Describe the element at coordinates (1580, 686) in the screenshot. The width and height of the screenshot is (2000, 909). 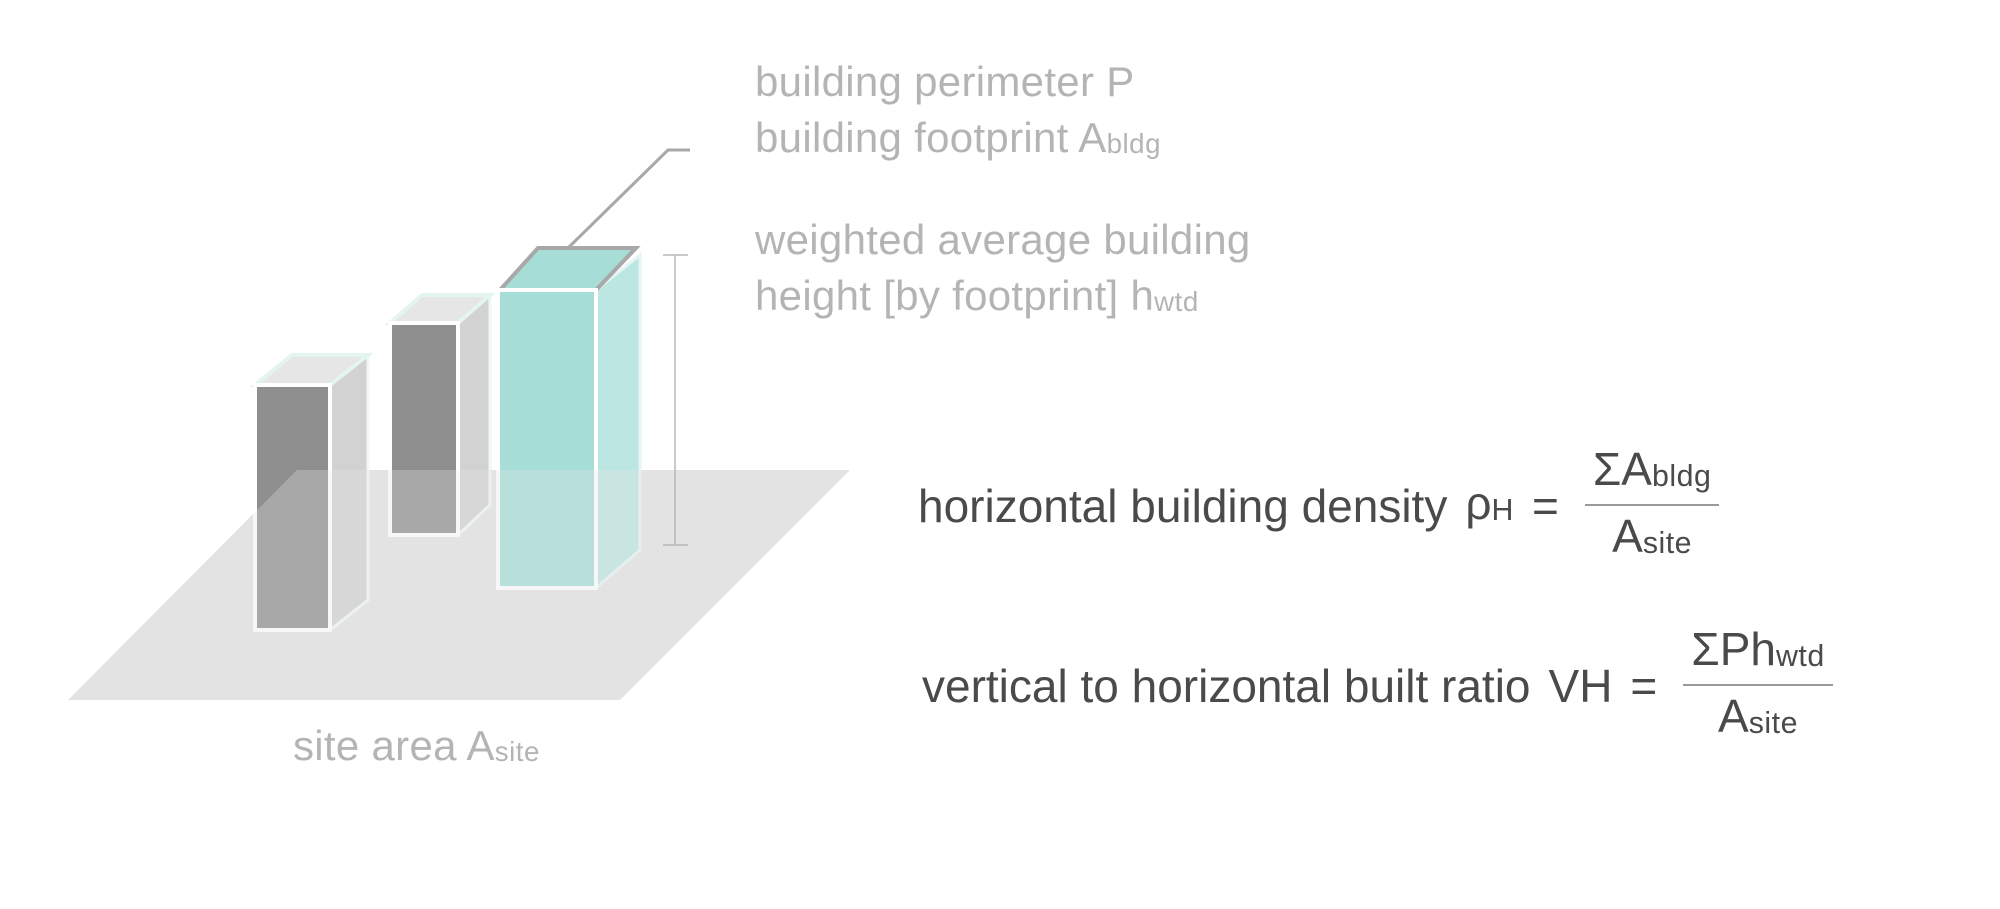
I see `vh-ratio-symbol: VH` at that location.